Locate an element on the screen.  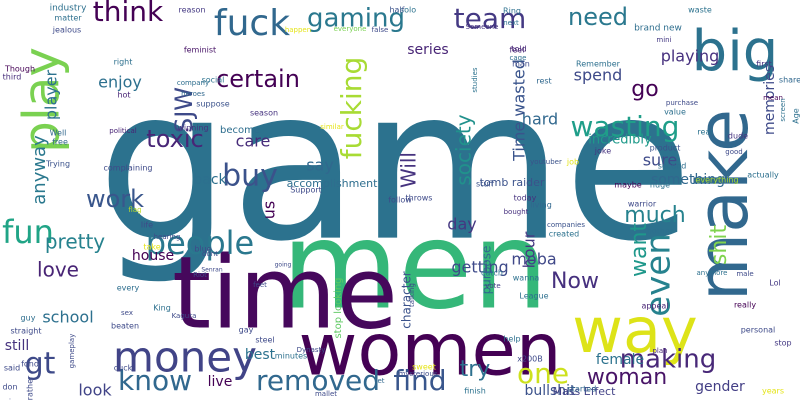
word-waste: waste is located at coordinates (700, 10).